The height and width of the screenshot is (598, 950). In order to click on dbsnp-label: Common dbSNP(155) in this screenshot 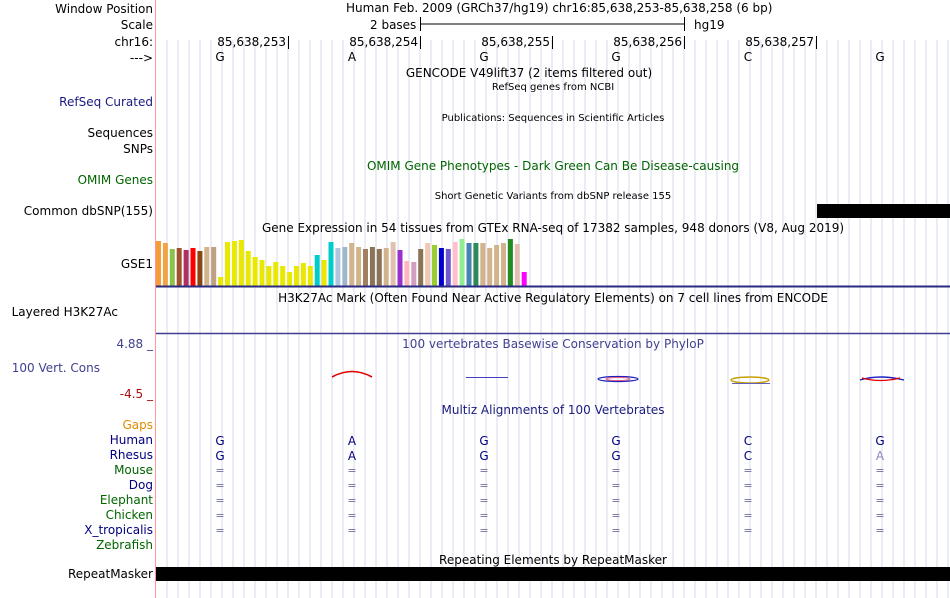, I will do `click(88, 211)`.